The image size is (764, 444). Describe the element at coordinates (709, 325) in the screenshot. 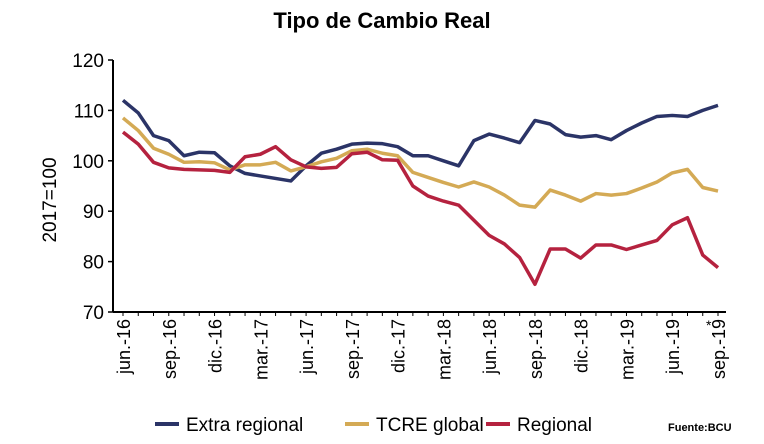

I see `annotation-asterisk: *` at that location.